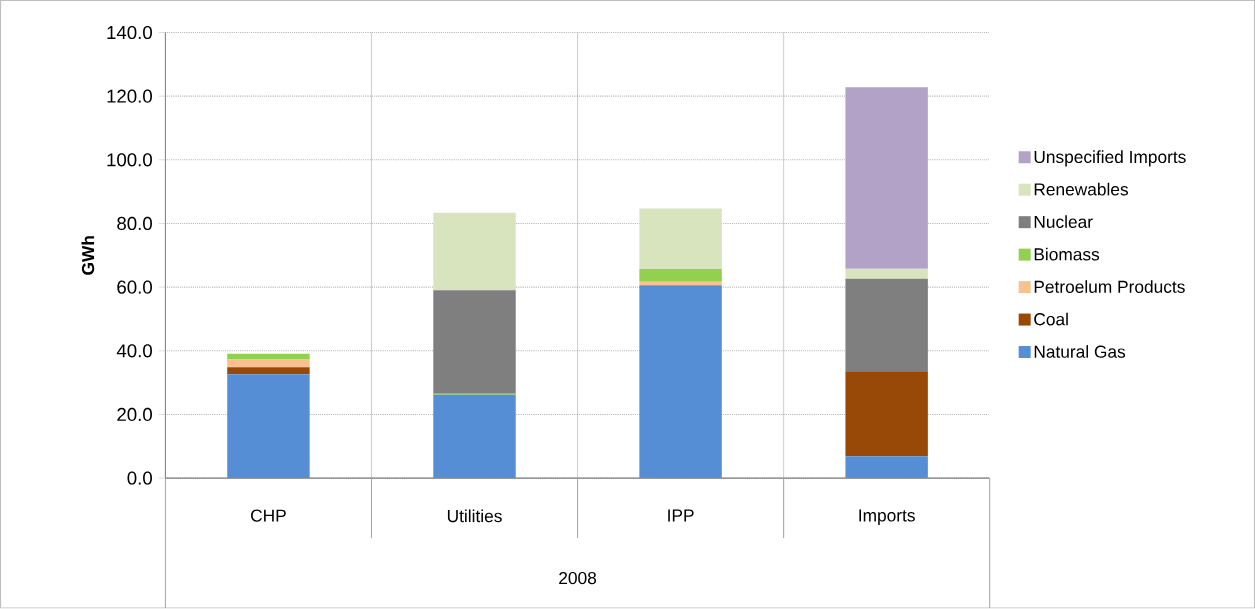 This screenshot has height=609, width=1255. Describe the element at coordinates (139, 478) in the screenshot. I see `y-tick-label: 0.0` at that location.